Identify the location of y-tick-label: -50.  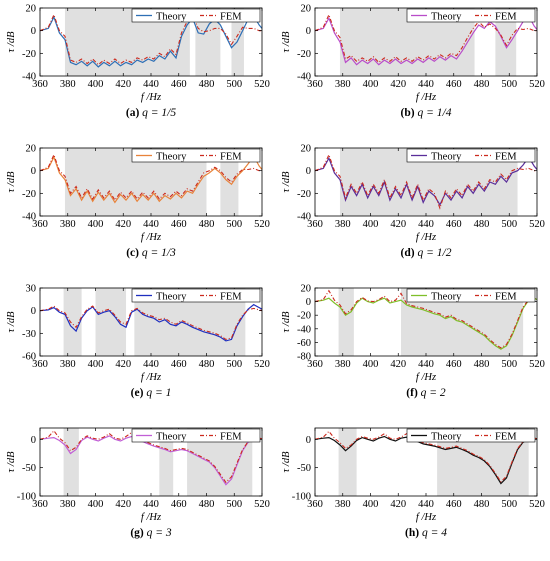
(304, 468).